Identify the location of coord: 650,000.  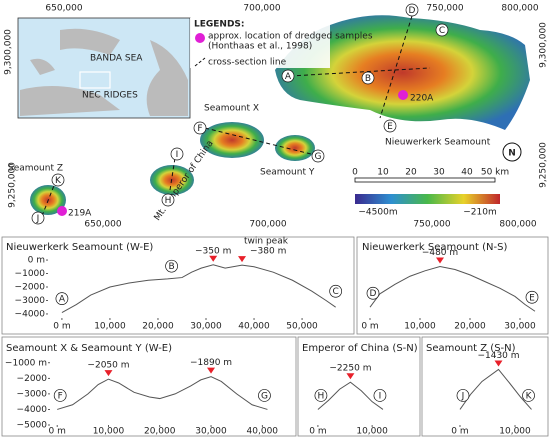
(102, 225).